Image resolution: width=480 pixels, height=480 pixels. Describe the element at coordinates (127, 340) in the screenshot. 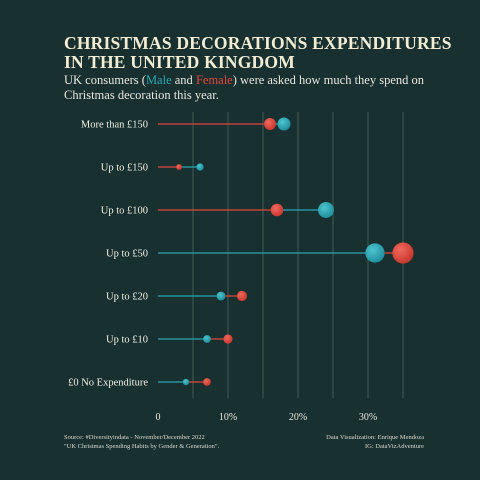

I see `category-label: Up to £10` at that location.